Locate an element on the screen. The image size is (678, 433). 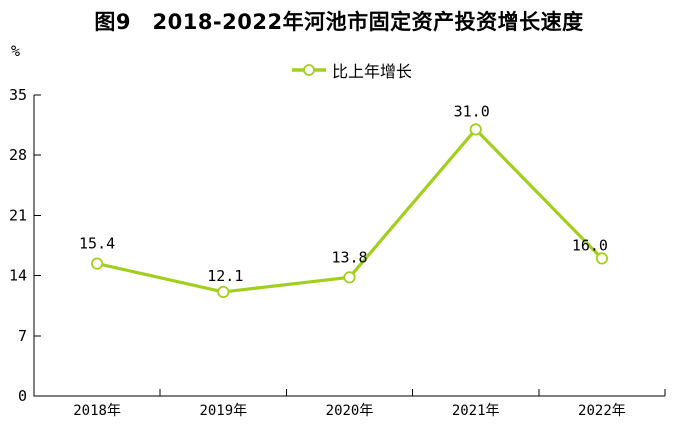
y-axis-unit-label: % is located at coordinates (16, 51).